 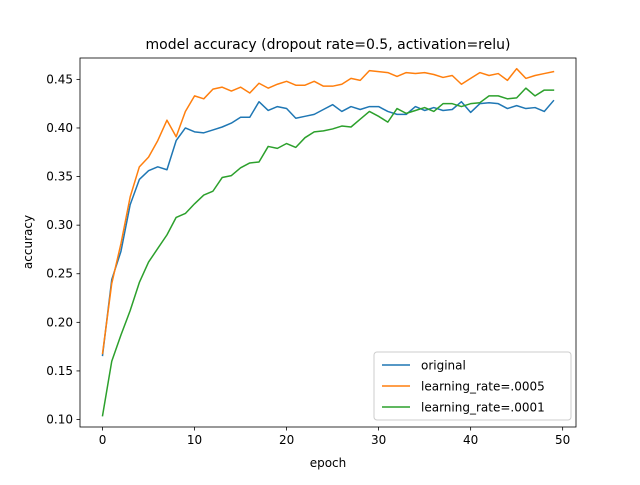 I want to click on y-tick-label: 0.35, so click(x=59, y=177).